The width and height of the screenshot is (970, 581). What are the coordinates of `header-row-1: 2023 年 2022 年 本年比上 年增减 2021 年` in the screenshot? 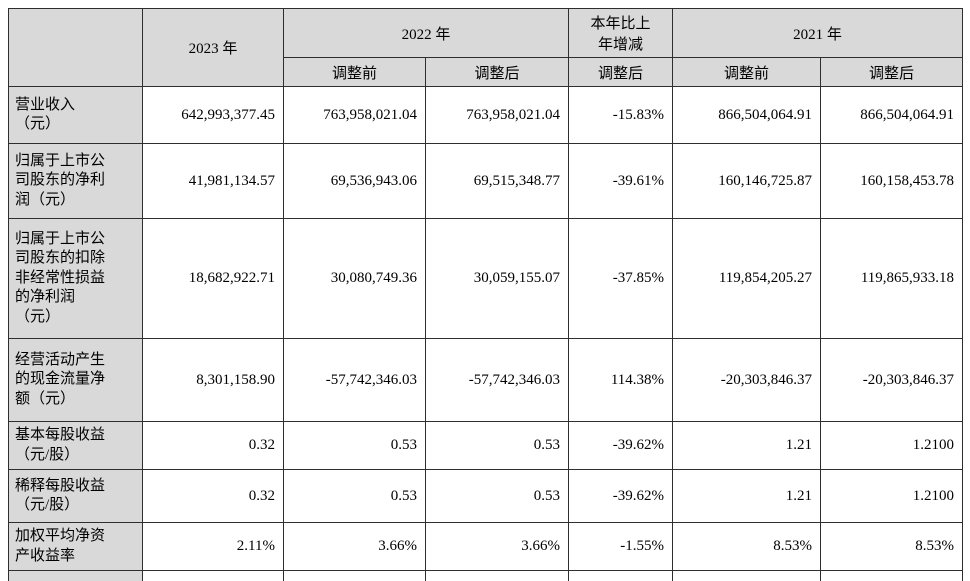 It's located at (486, 47).